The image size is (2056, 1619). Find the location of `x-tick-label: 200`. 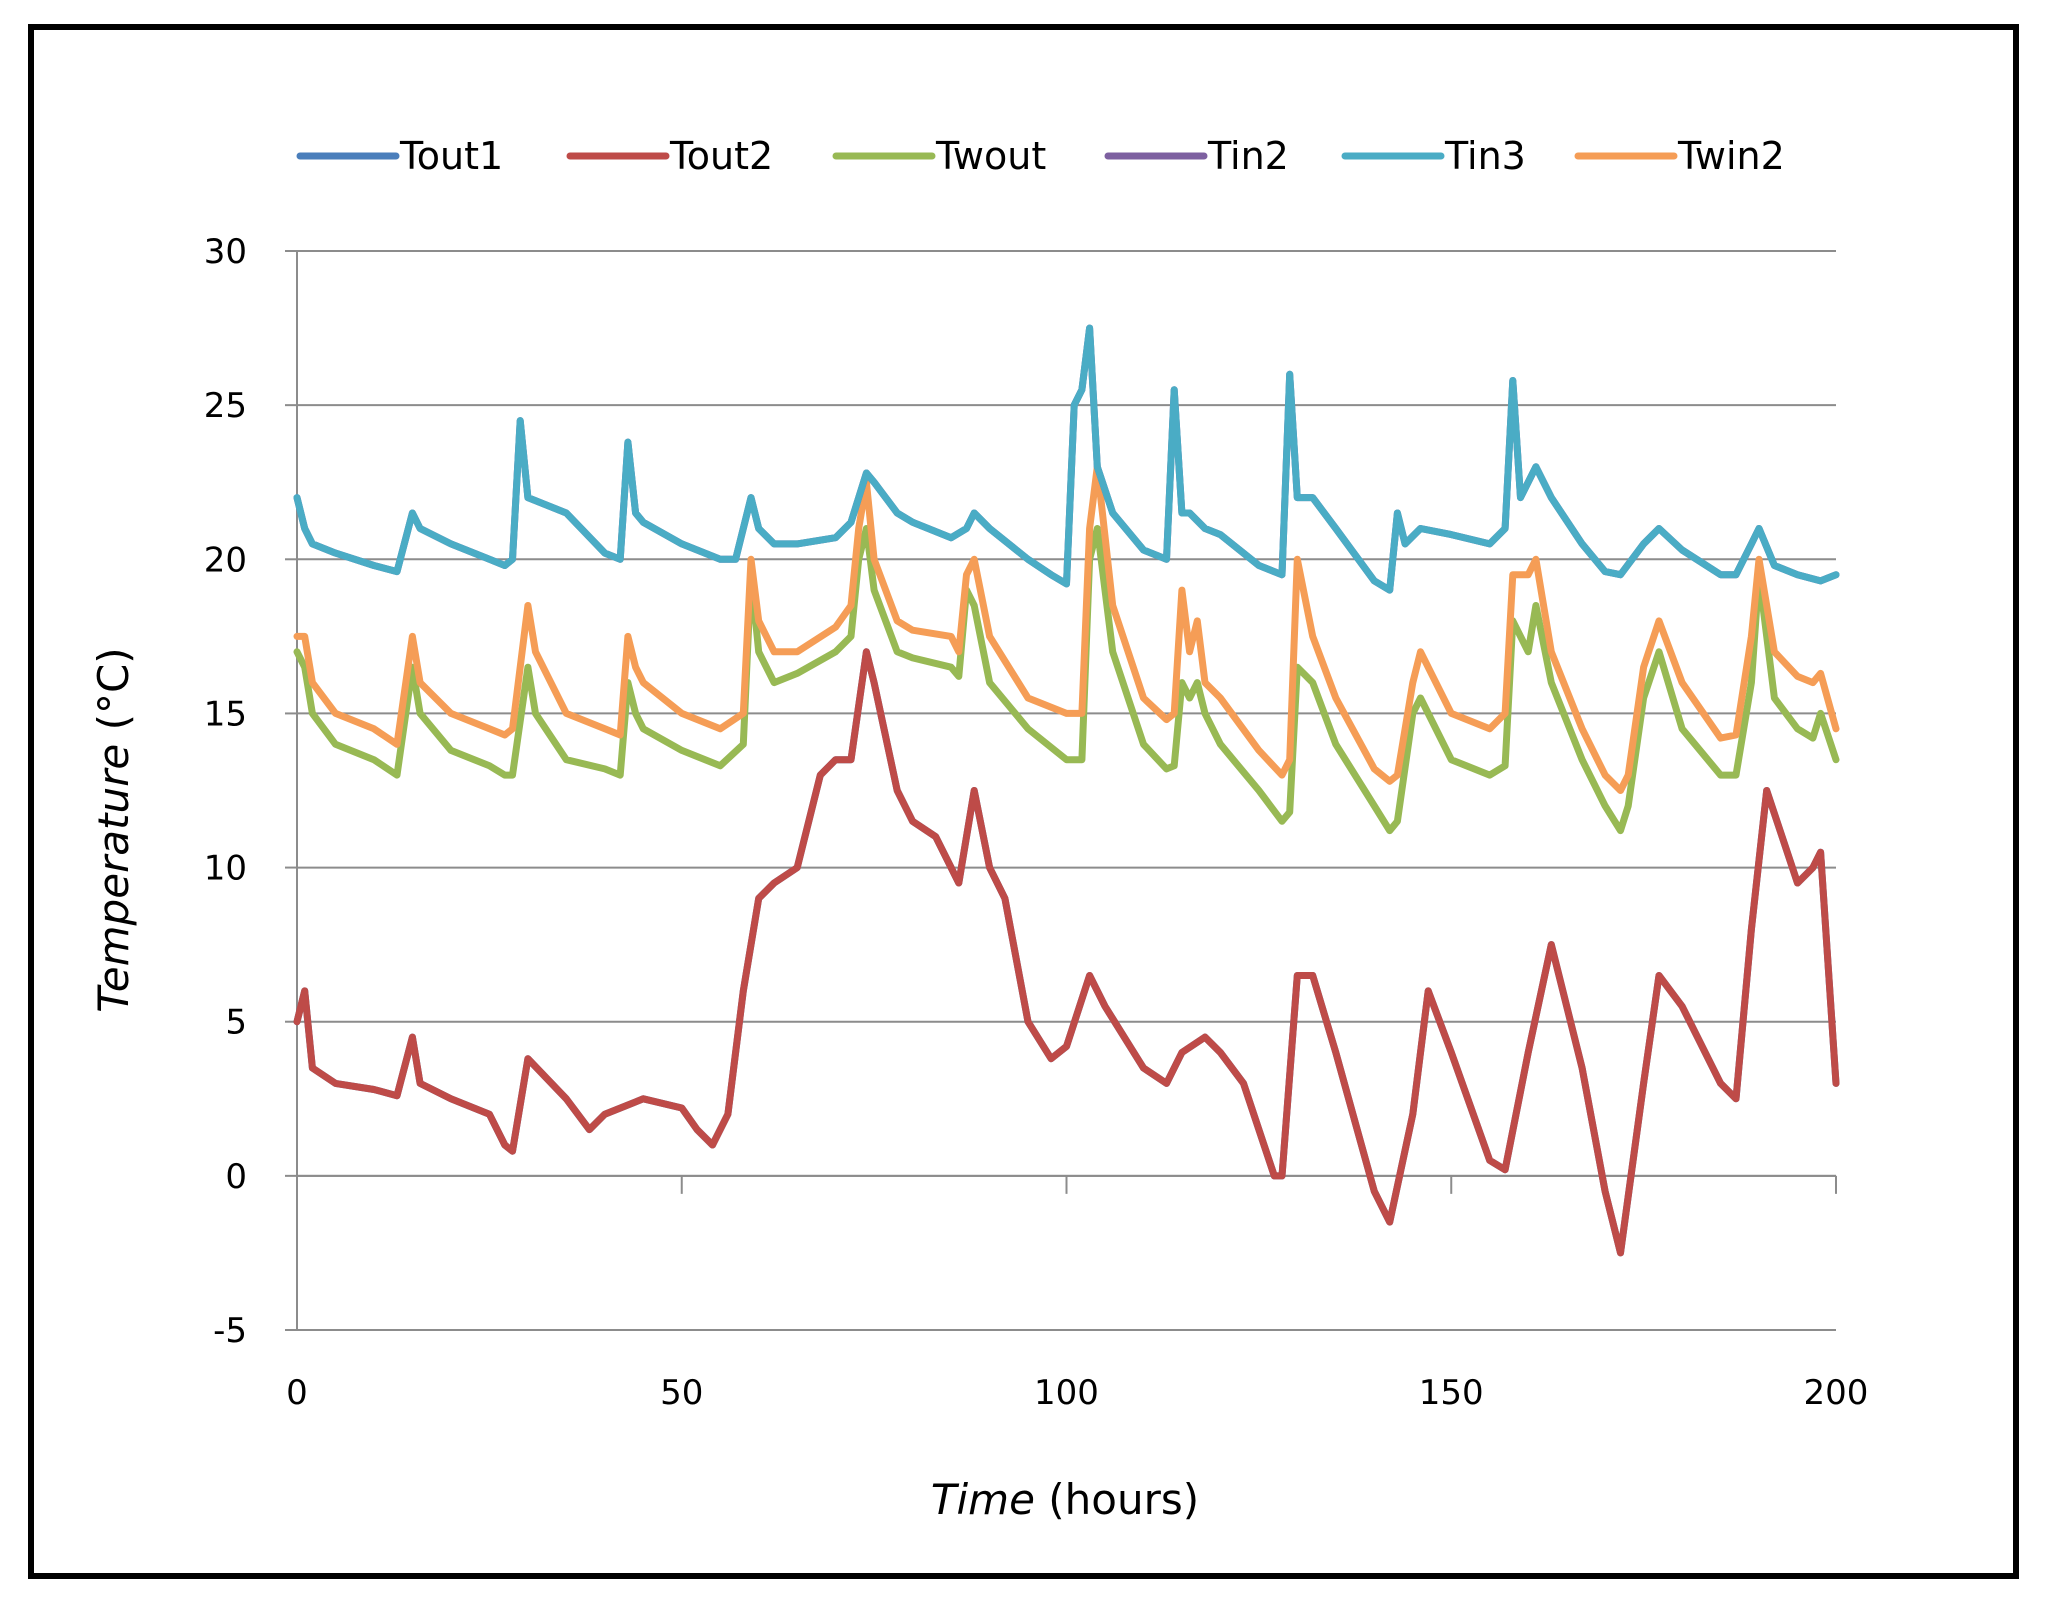

x-tick-label: 200 is located at coordinates (1836, 1393).